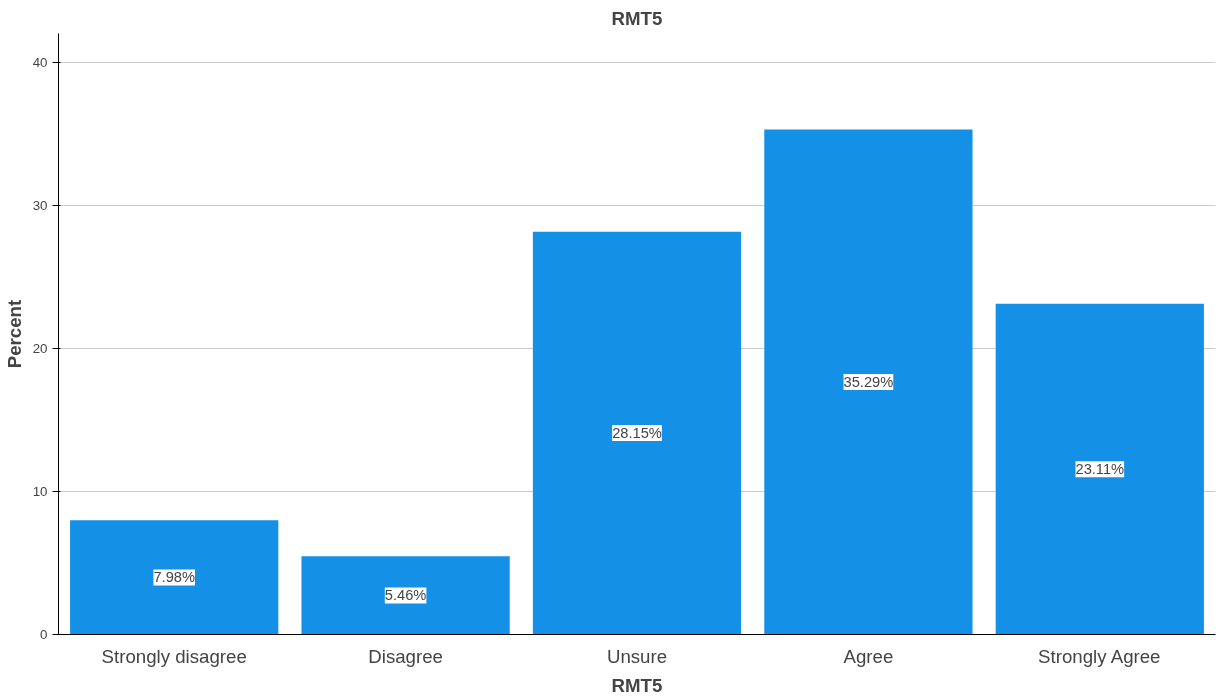 The image size is (1220, 698). I want to click on data-label: 35.29%, so click(868, 382).